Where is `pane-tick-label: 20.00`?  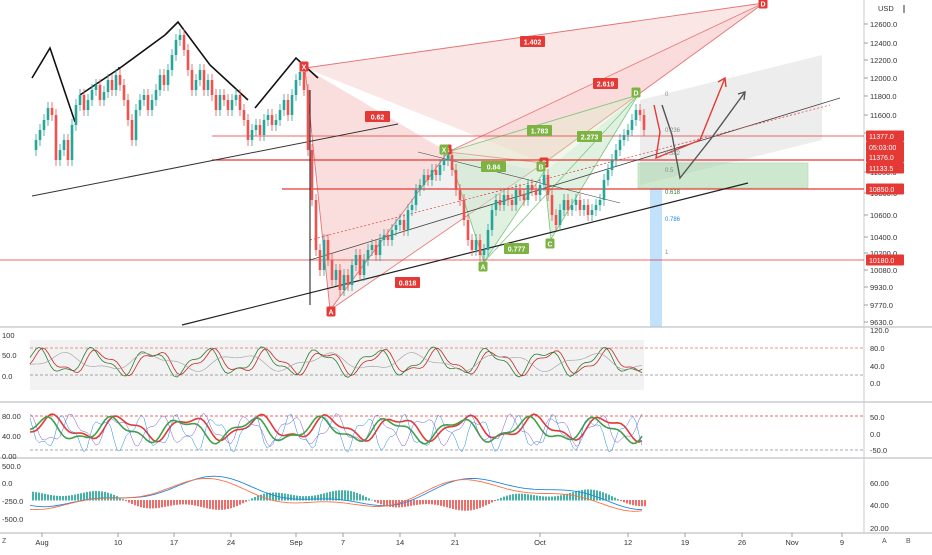 pane-tick-label: 20.00 is located at coordinates (879, 528).